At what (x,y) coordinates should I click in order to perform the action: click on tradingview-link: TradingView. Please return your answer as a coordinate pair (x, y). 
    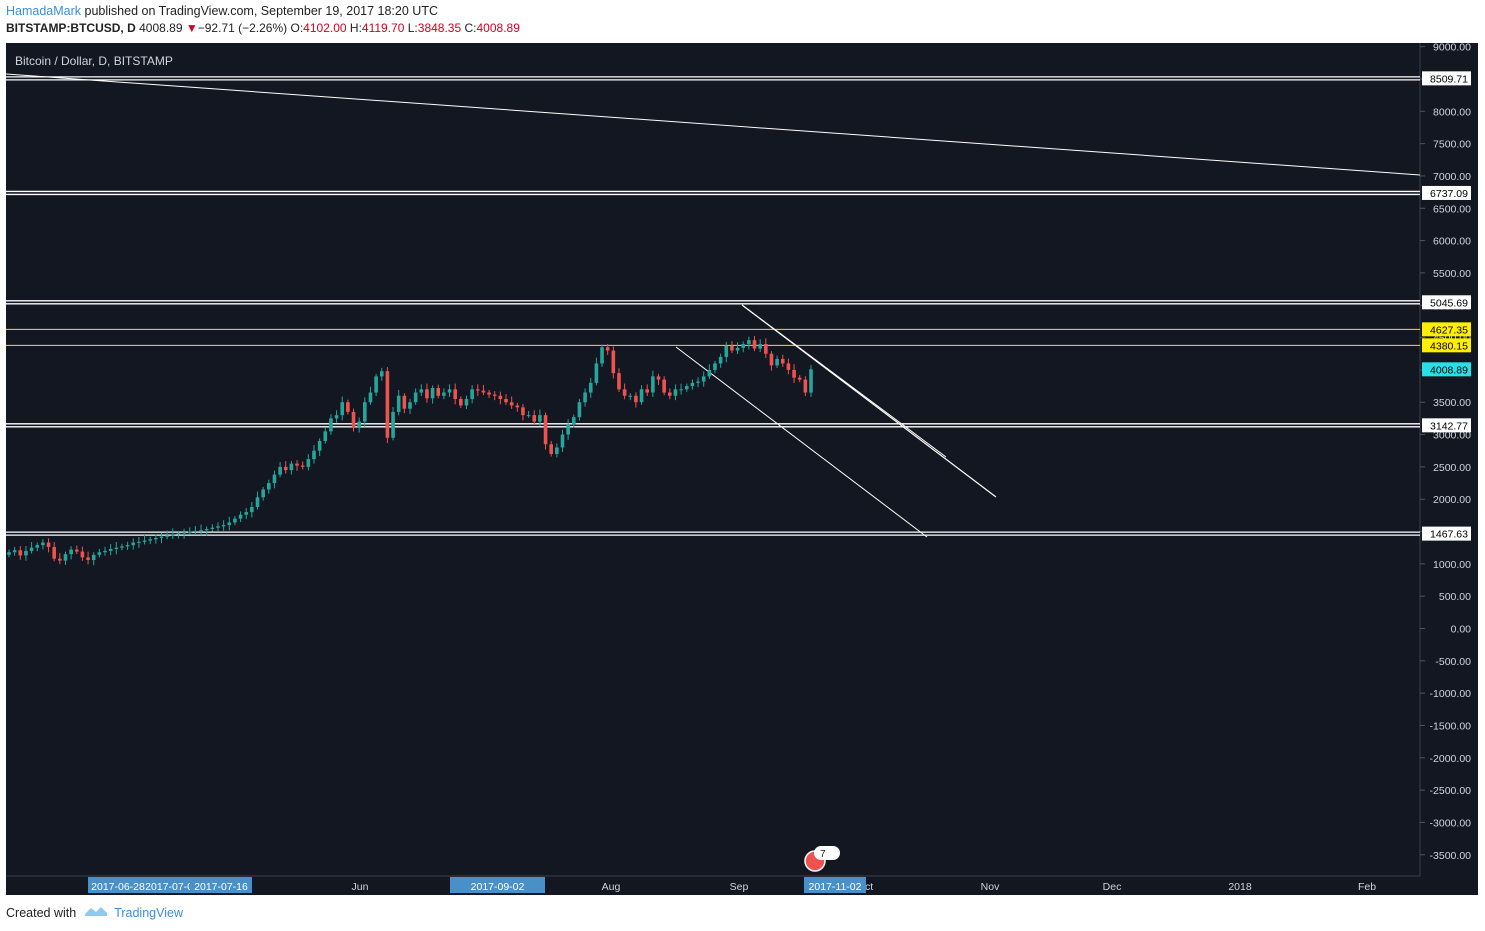
    Looking at the image, I should click on (148, 912).